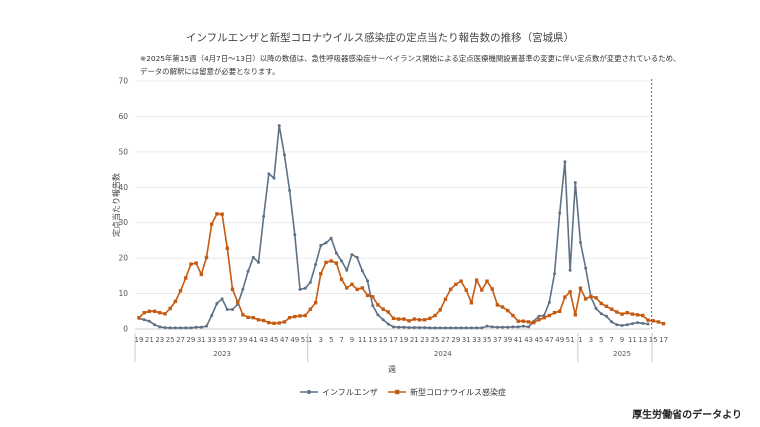  What do you see at coordinates (321, 340) in the screenshot?
I see `x-tick-label: 3` at bounding box center [321, 340].